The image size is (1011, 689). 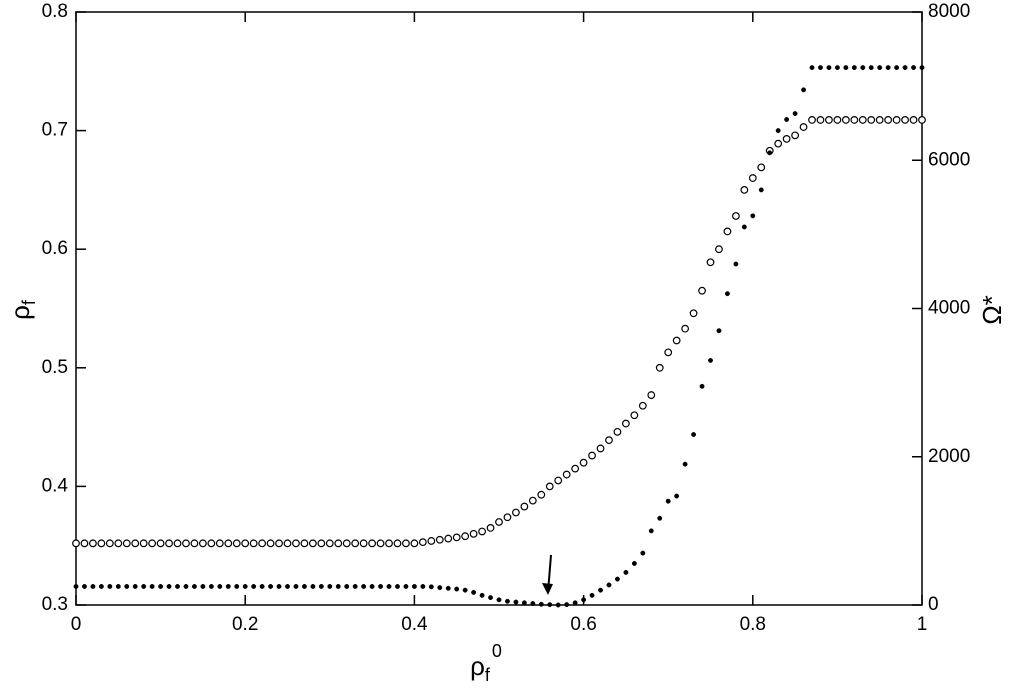 What do you see at coordinates (547, 574) in the screenshot?
I see `arrow` at bounding box center [547, 574].